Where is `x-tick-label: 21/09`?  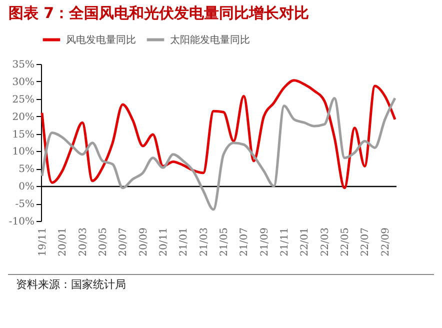
x-tick-label: 21/09 is located at coordinates (264, 242).